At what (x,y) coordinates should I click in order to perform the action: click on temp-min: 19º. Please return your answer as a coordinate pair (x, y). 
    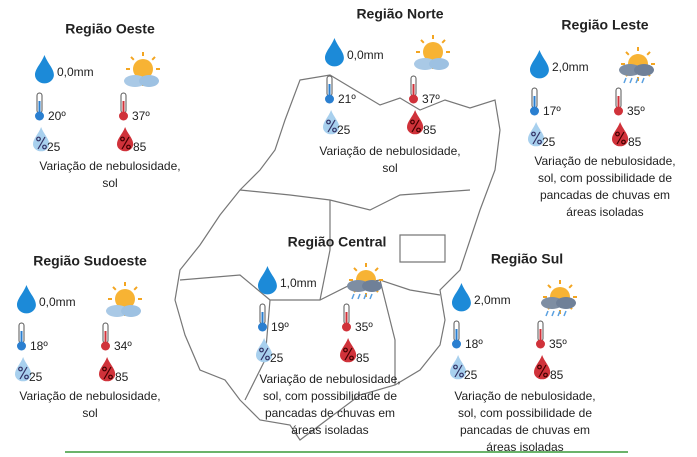
    Looking at the image, I should click on (280, 327).